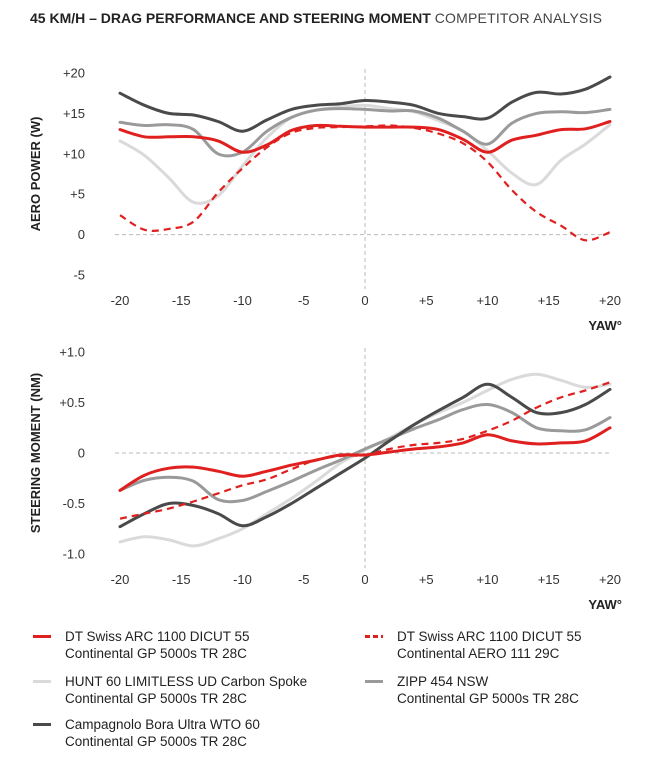  I want to click on aero-x-tick-label: 0, so click(364, 300).